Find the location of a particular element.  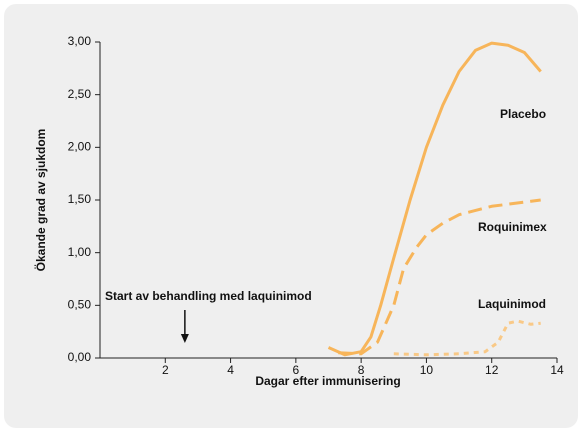

y-tick-label: 0,00 is located at coordinates (80, 357).